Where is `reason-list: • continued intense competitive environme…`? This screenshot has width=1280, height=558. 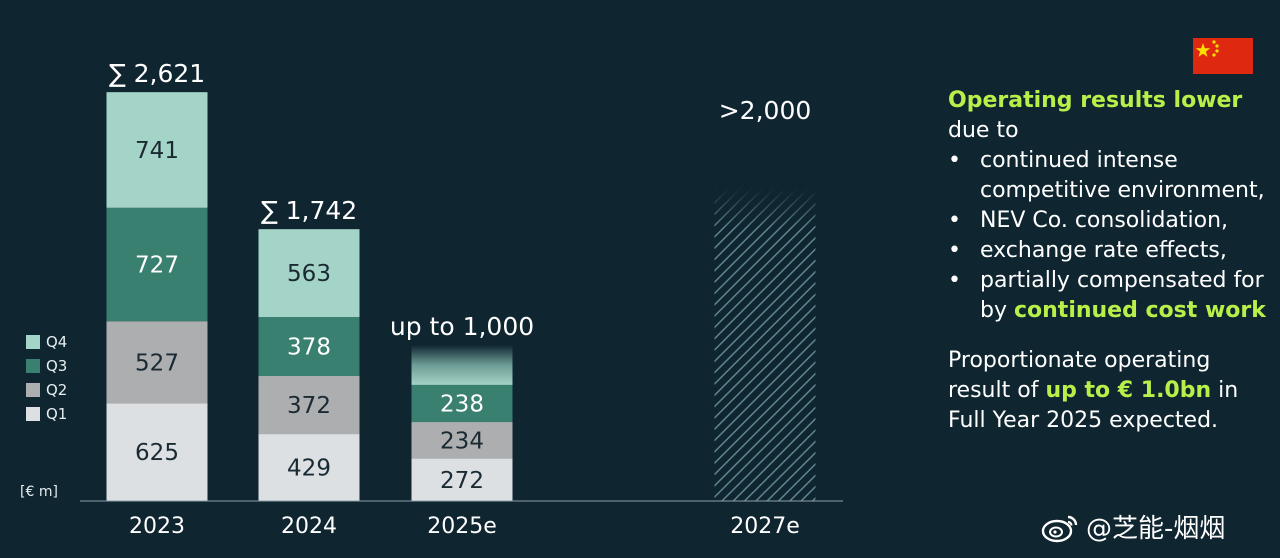
reason-list: • continued intense competitive environme… is located at coordinates (1108, 236).